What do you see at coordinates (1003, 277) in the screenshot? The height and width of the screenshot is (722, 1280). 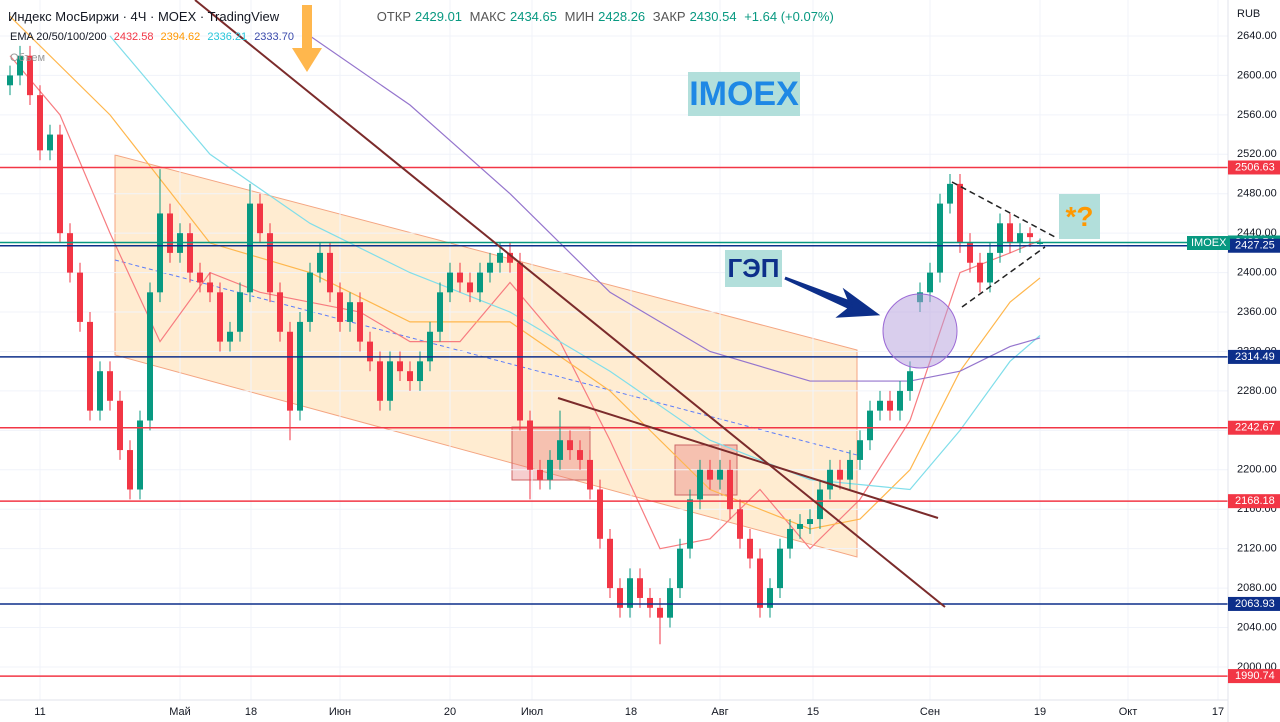 I see `triangle` at bounding box center [1003, 277].